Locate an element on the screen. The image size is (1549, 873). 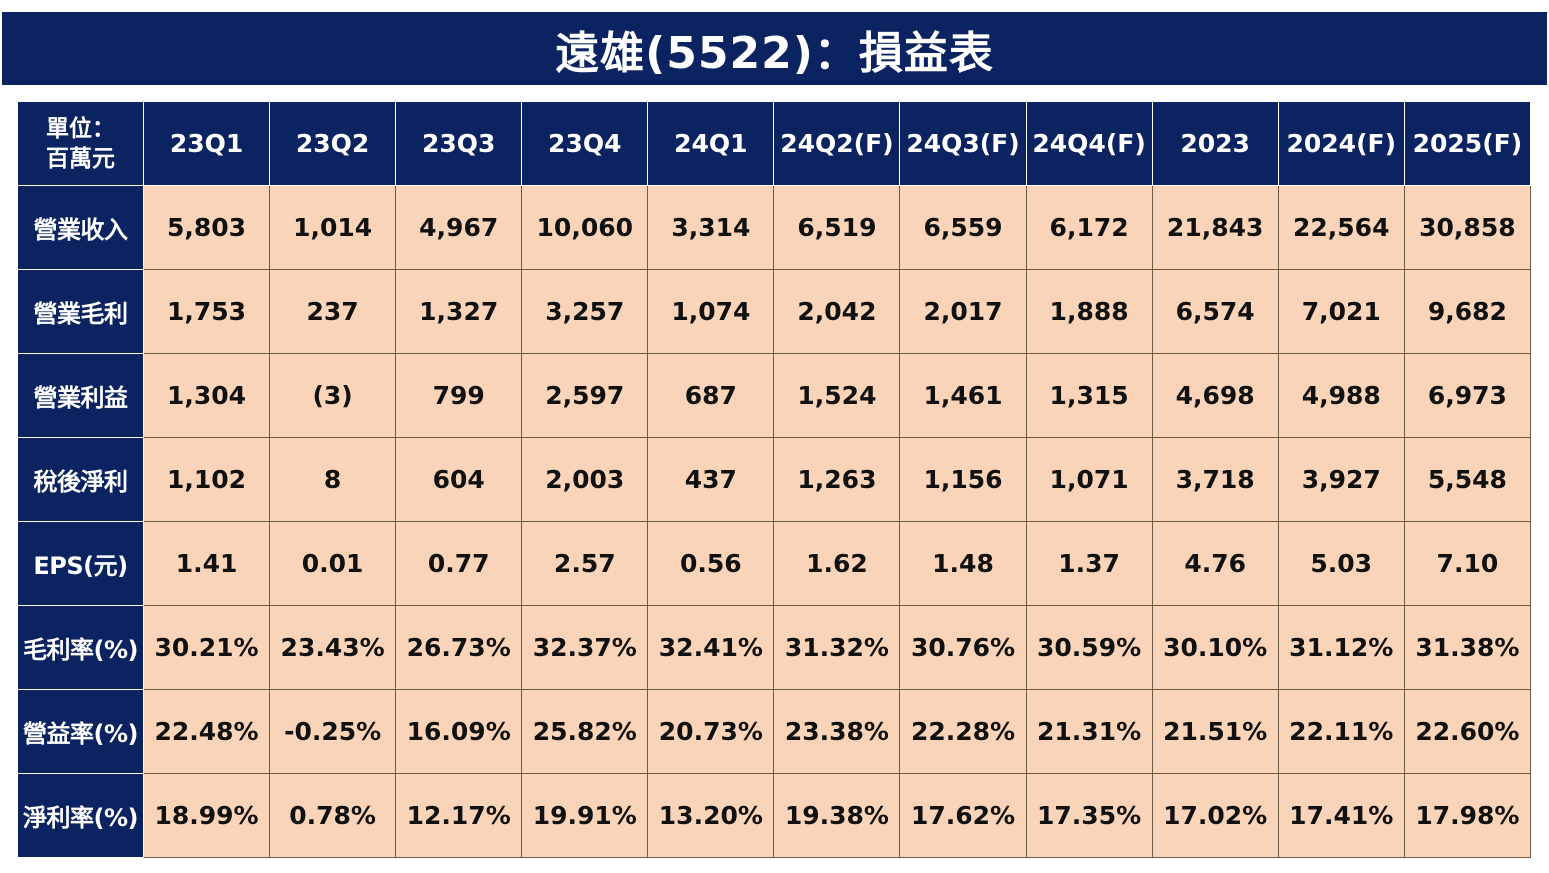
table-cell: 17.02% is located at coordinates (1215, 815).